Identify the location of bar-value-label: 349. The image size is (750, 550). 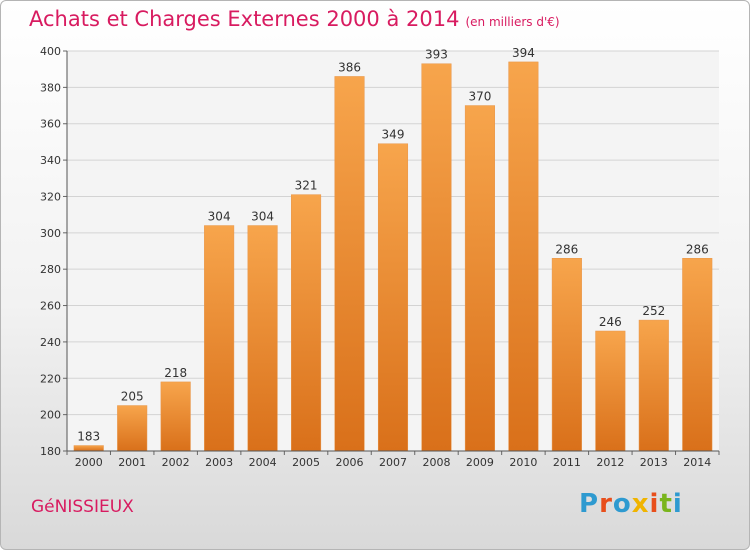
(393, 135).